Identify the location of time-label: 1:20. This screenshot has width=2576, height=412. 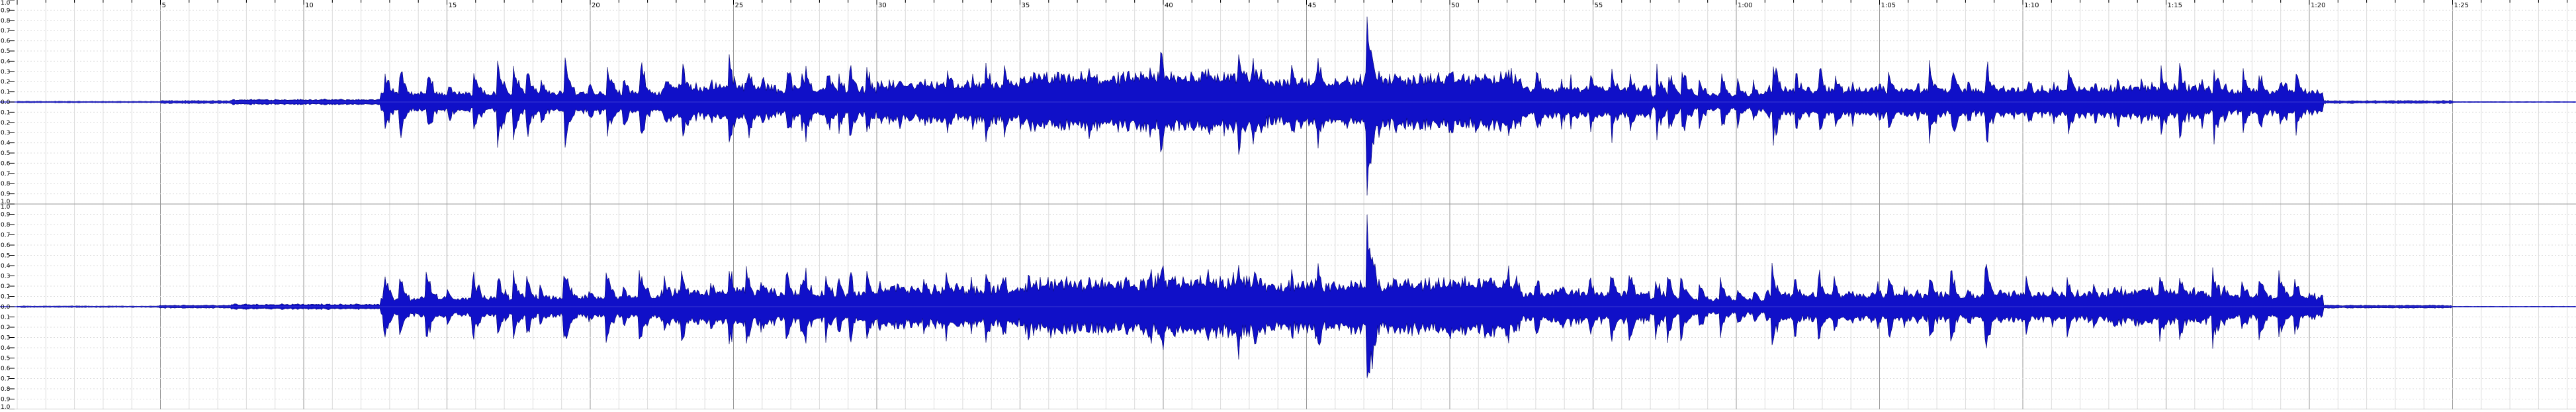
(2318, 5).